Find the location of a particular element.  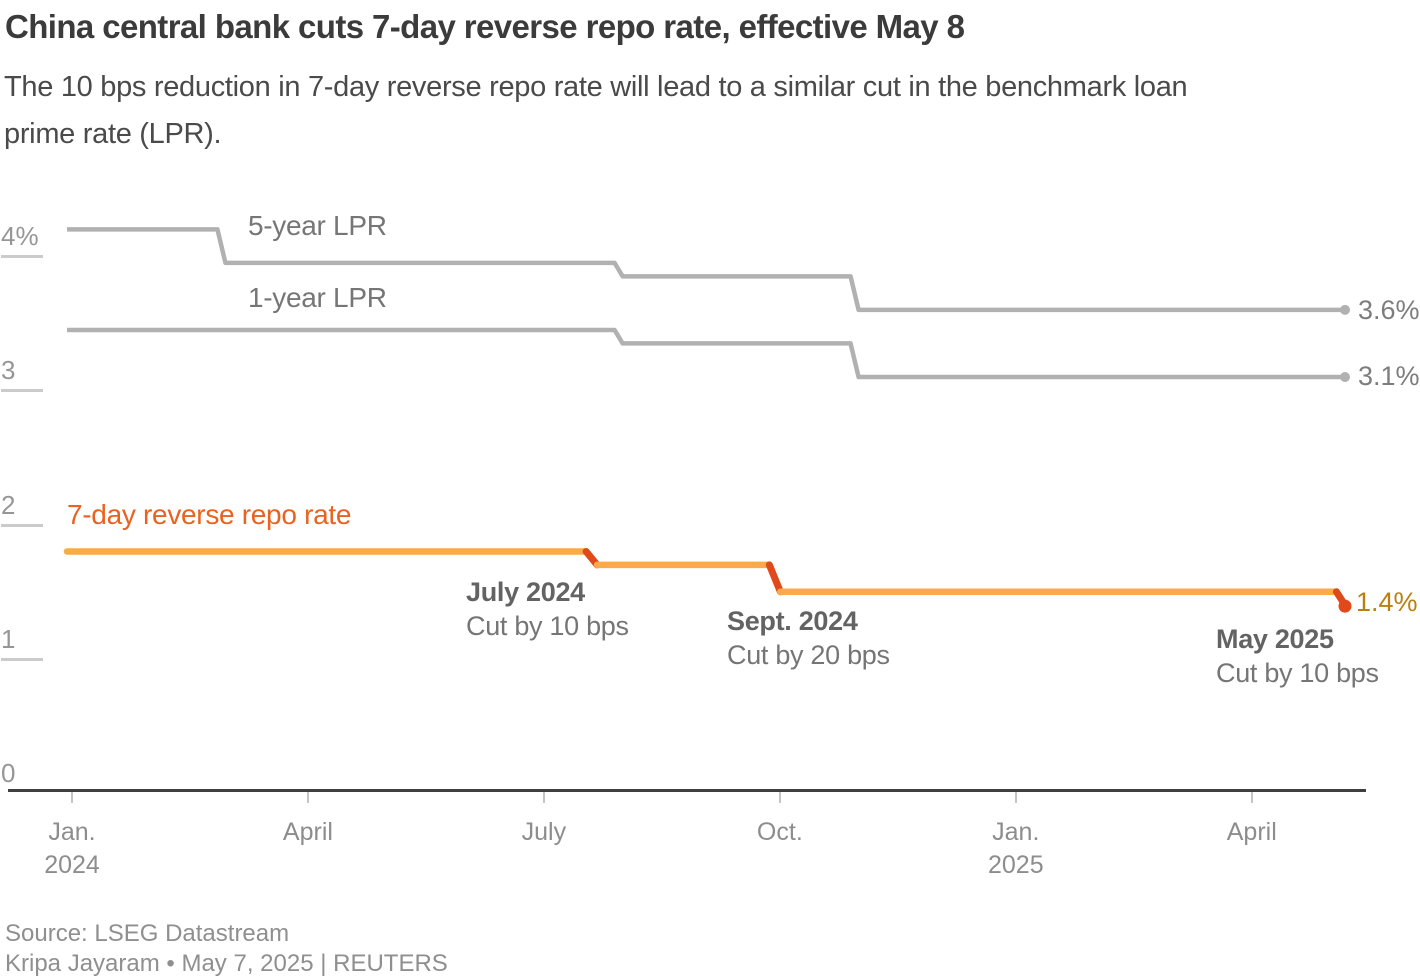

series-label-1-year-lpr: 1-year LPR is located at coordinates (317, 297).